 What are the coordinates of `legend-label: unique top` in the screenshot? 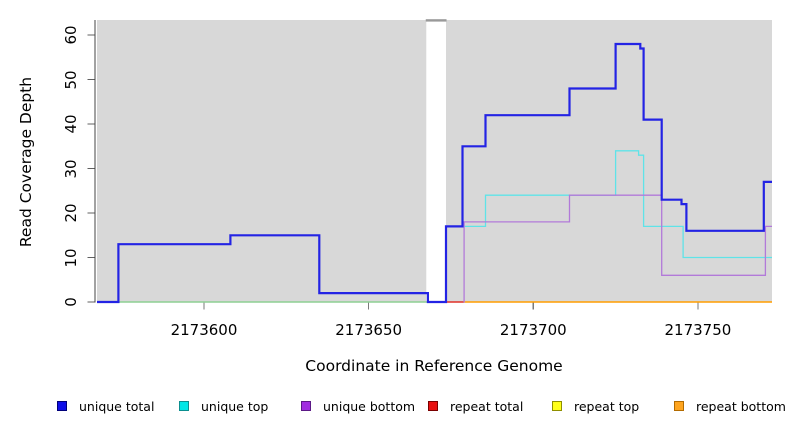 It's located at (235, 406).